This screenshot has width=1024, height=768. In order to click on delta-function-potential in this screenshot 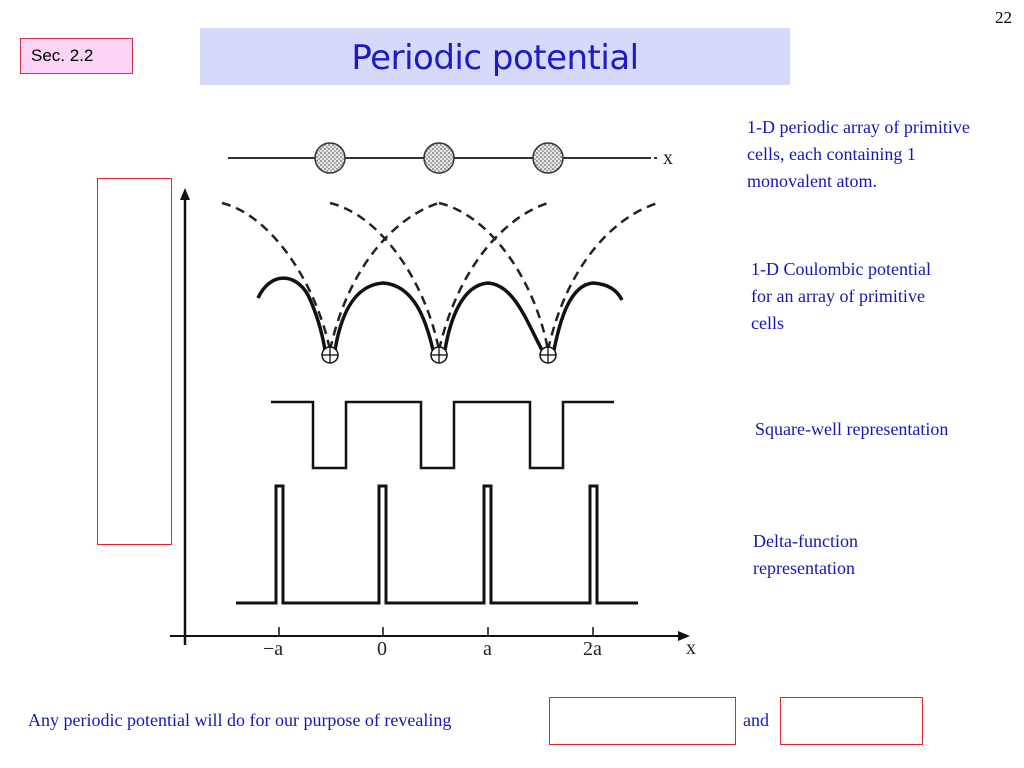, I will do `click(437, 544)`.